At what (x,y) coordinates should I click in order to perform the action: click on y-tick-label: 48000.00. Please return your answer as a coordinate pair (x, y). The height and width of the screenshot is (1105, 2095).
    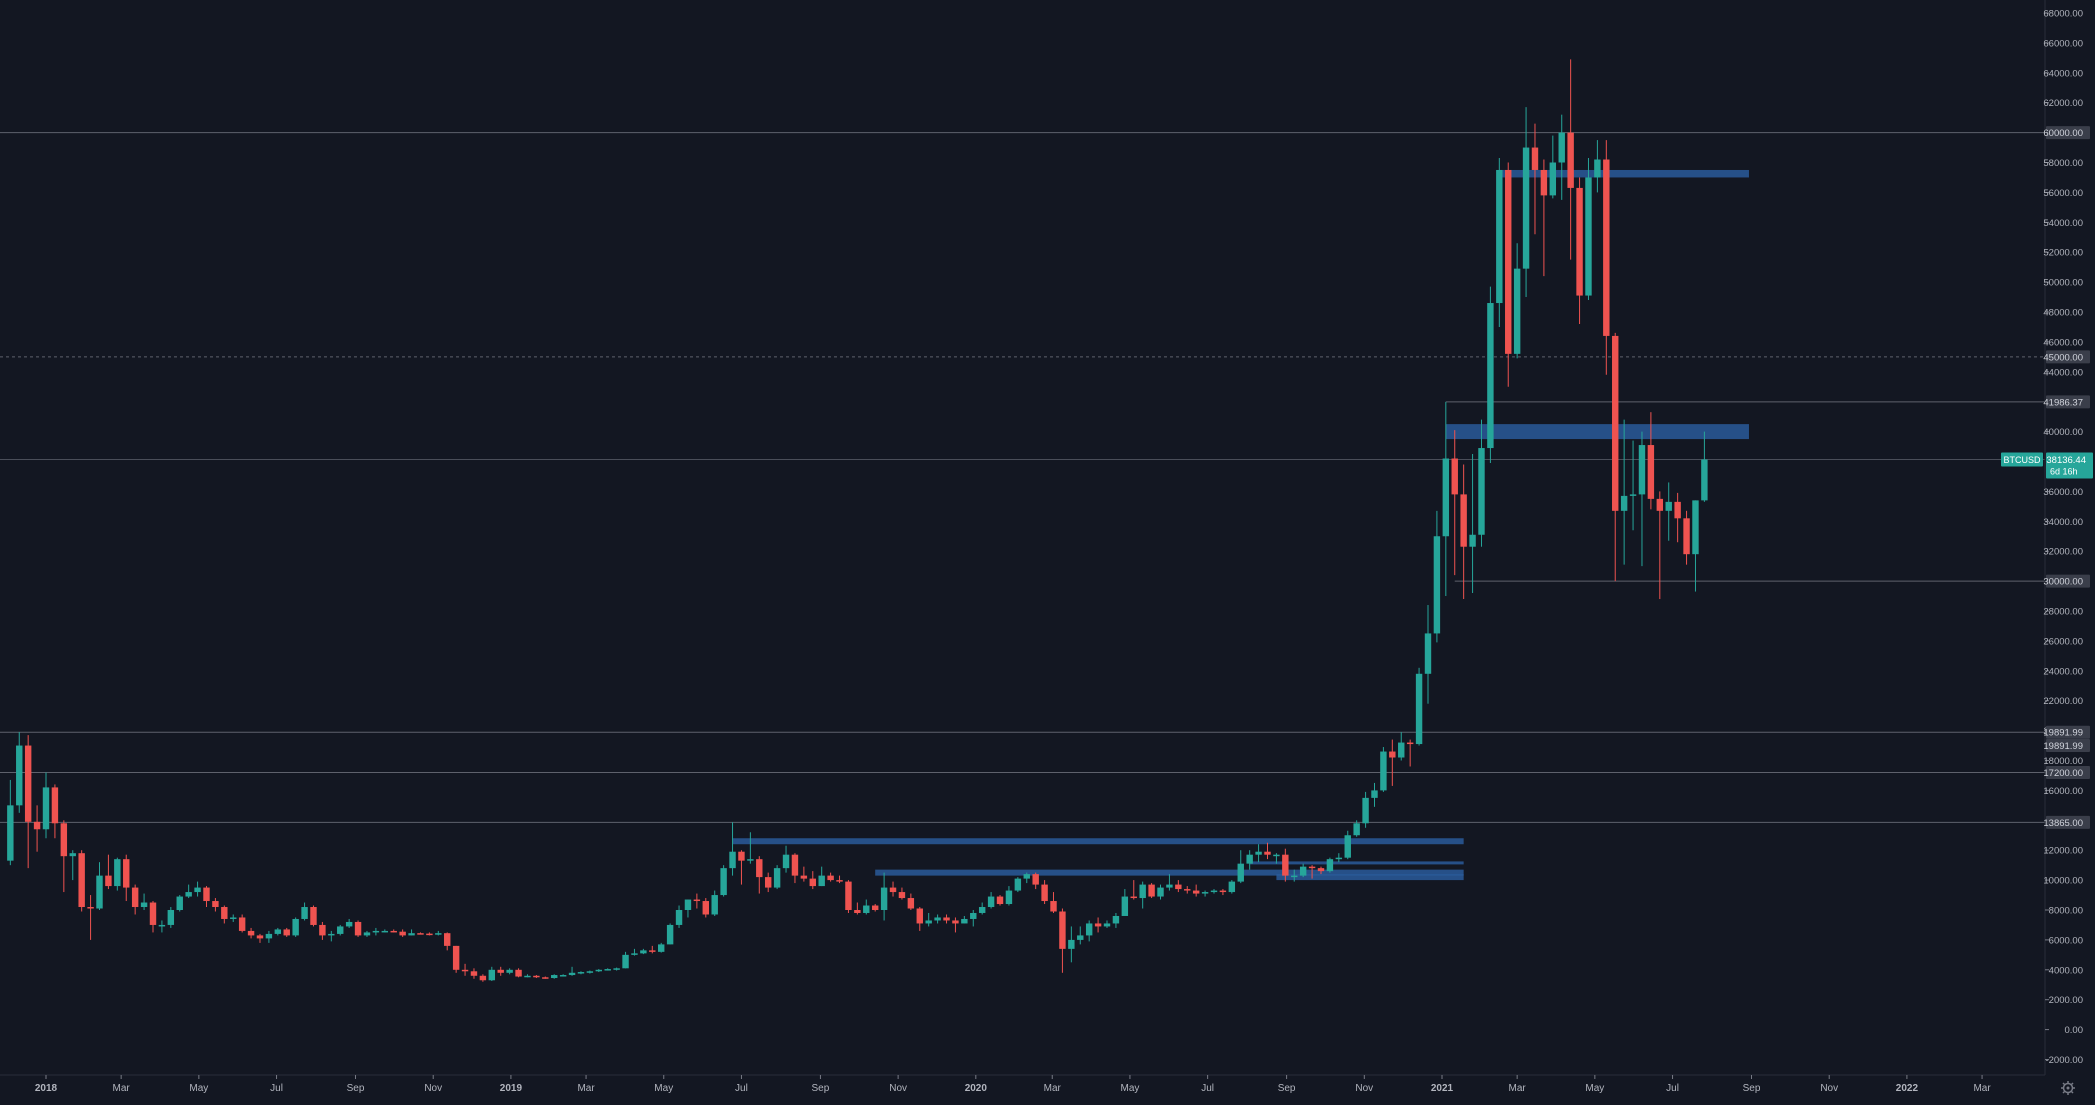
    Looking at the image, I should click on (2063, 313).